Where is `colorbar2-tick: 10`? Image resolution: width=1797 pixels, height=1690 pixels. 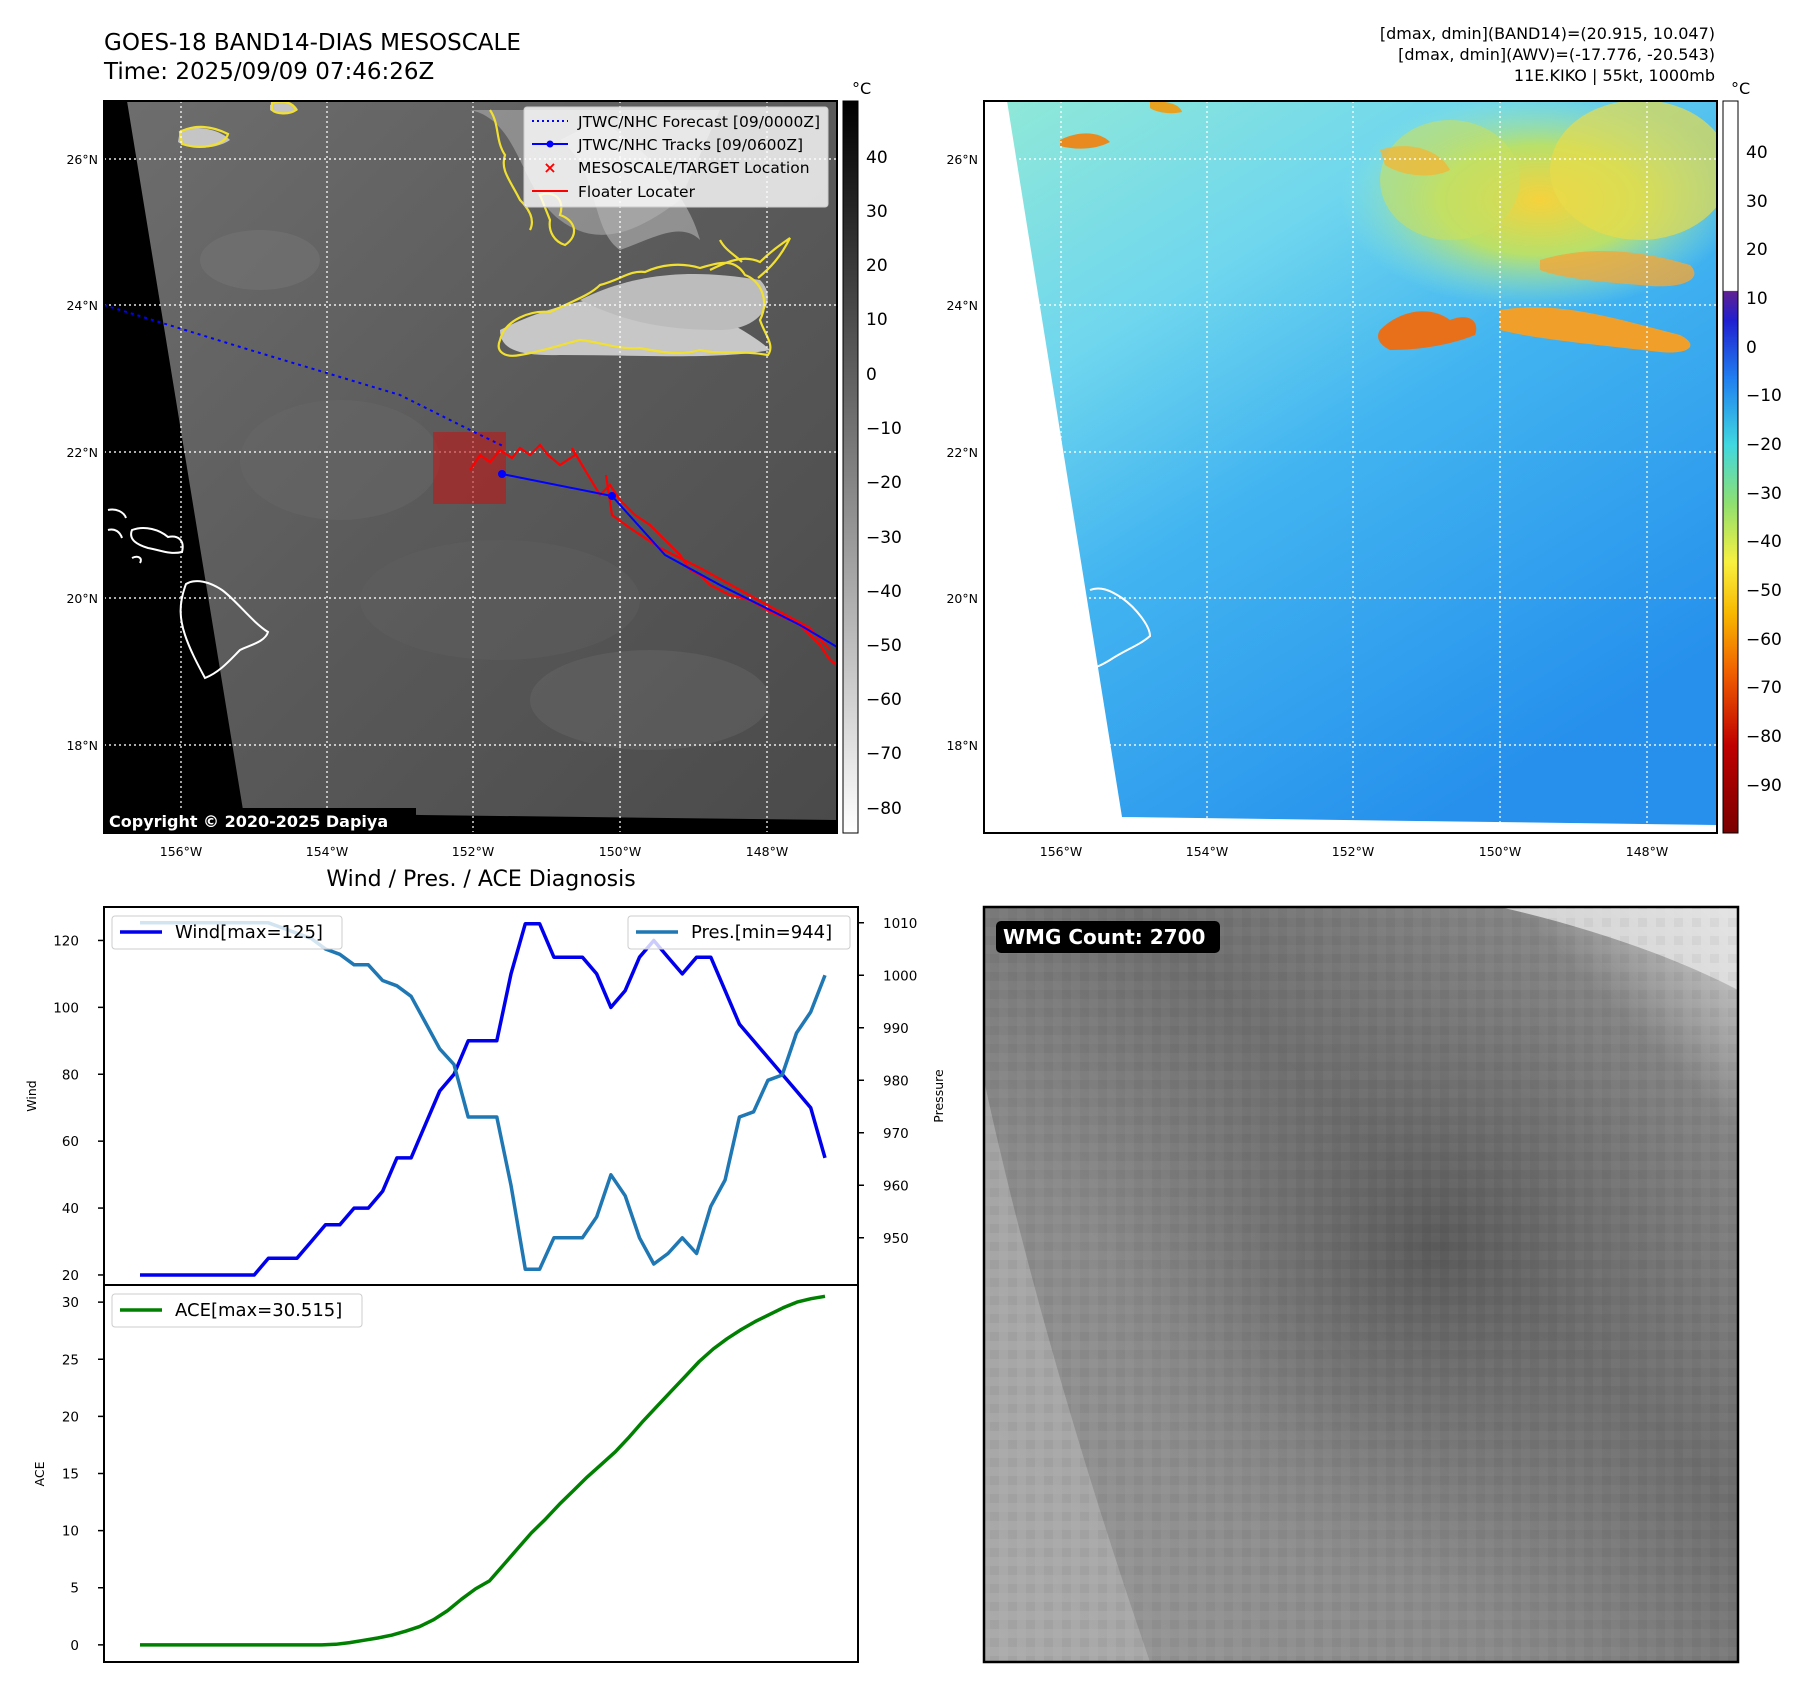
colorbar2-tick: 10 is located at coordinates (1757, 299).